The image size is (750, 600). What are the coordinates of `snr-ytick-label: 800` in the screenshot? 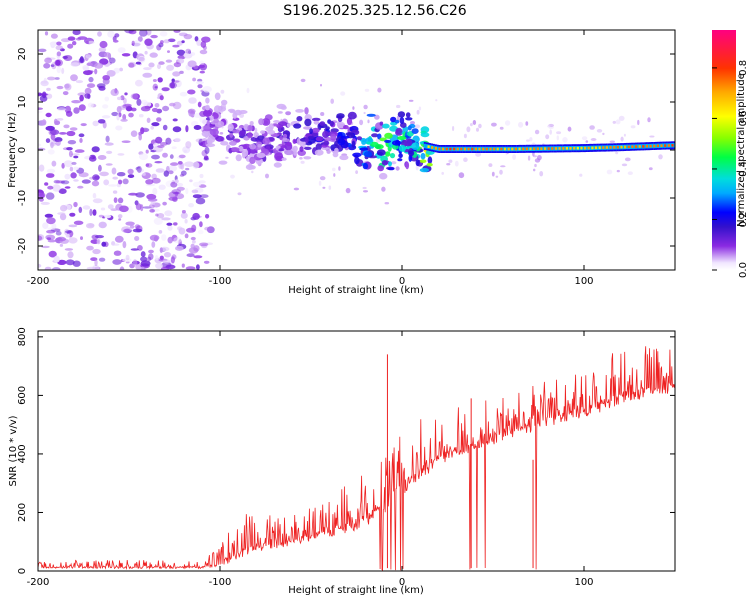 It's located at (22, 336).